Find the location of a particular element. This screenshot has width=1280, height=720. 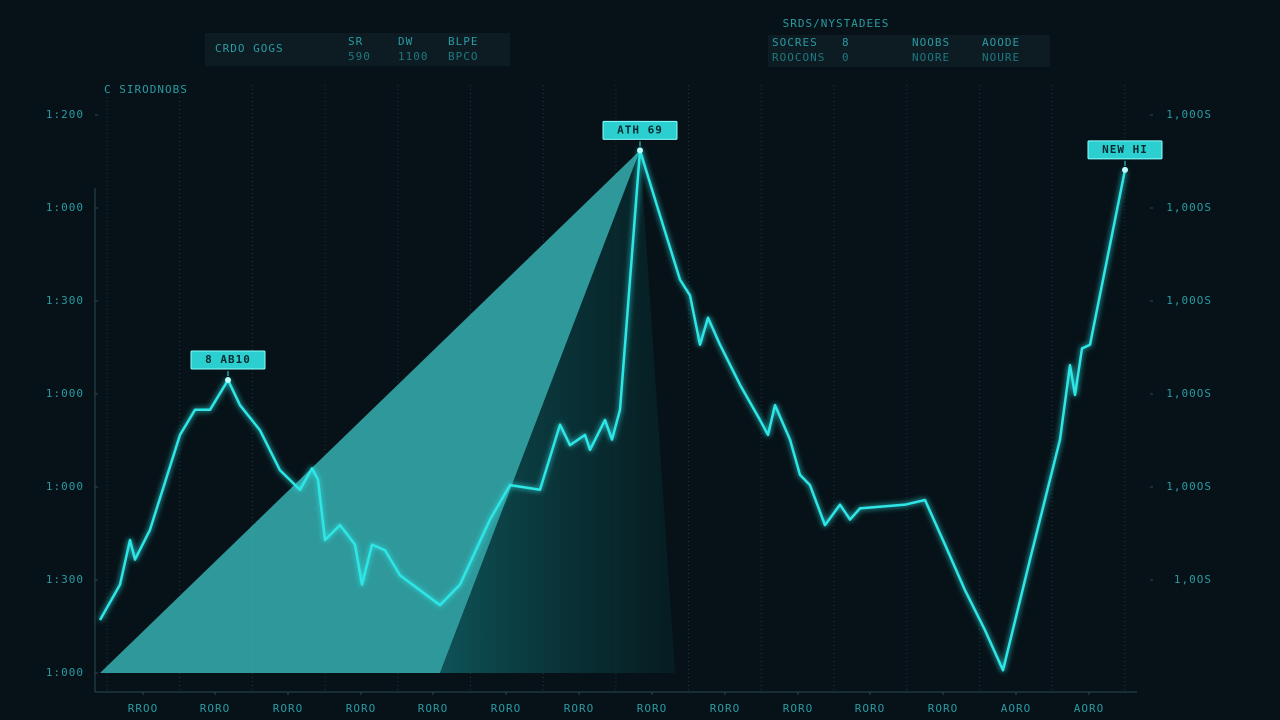

annotation-text: ATH 69 is located at coordinates (640, 129).